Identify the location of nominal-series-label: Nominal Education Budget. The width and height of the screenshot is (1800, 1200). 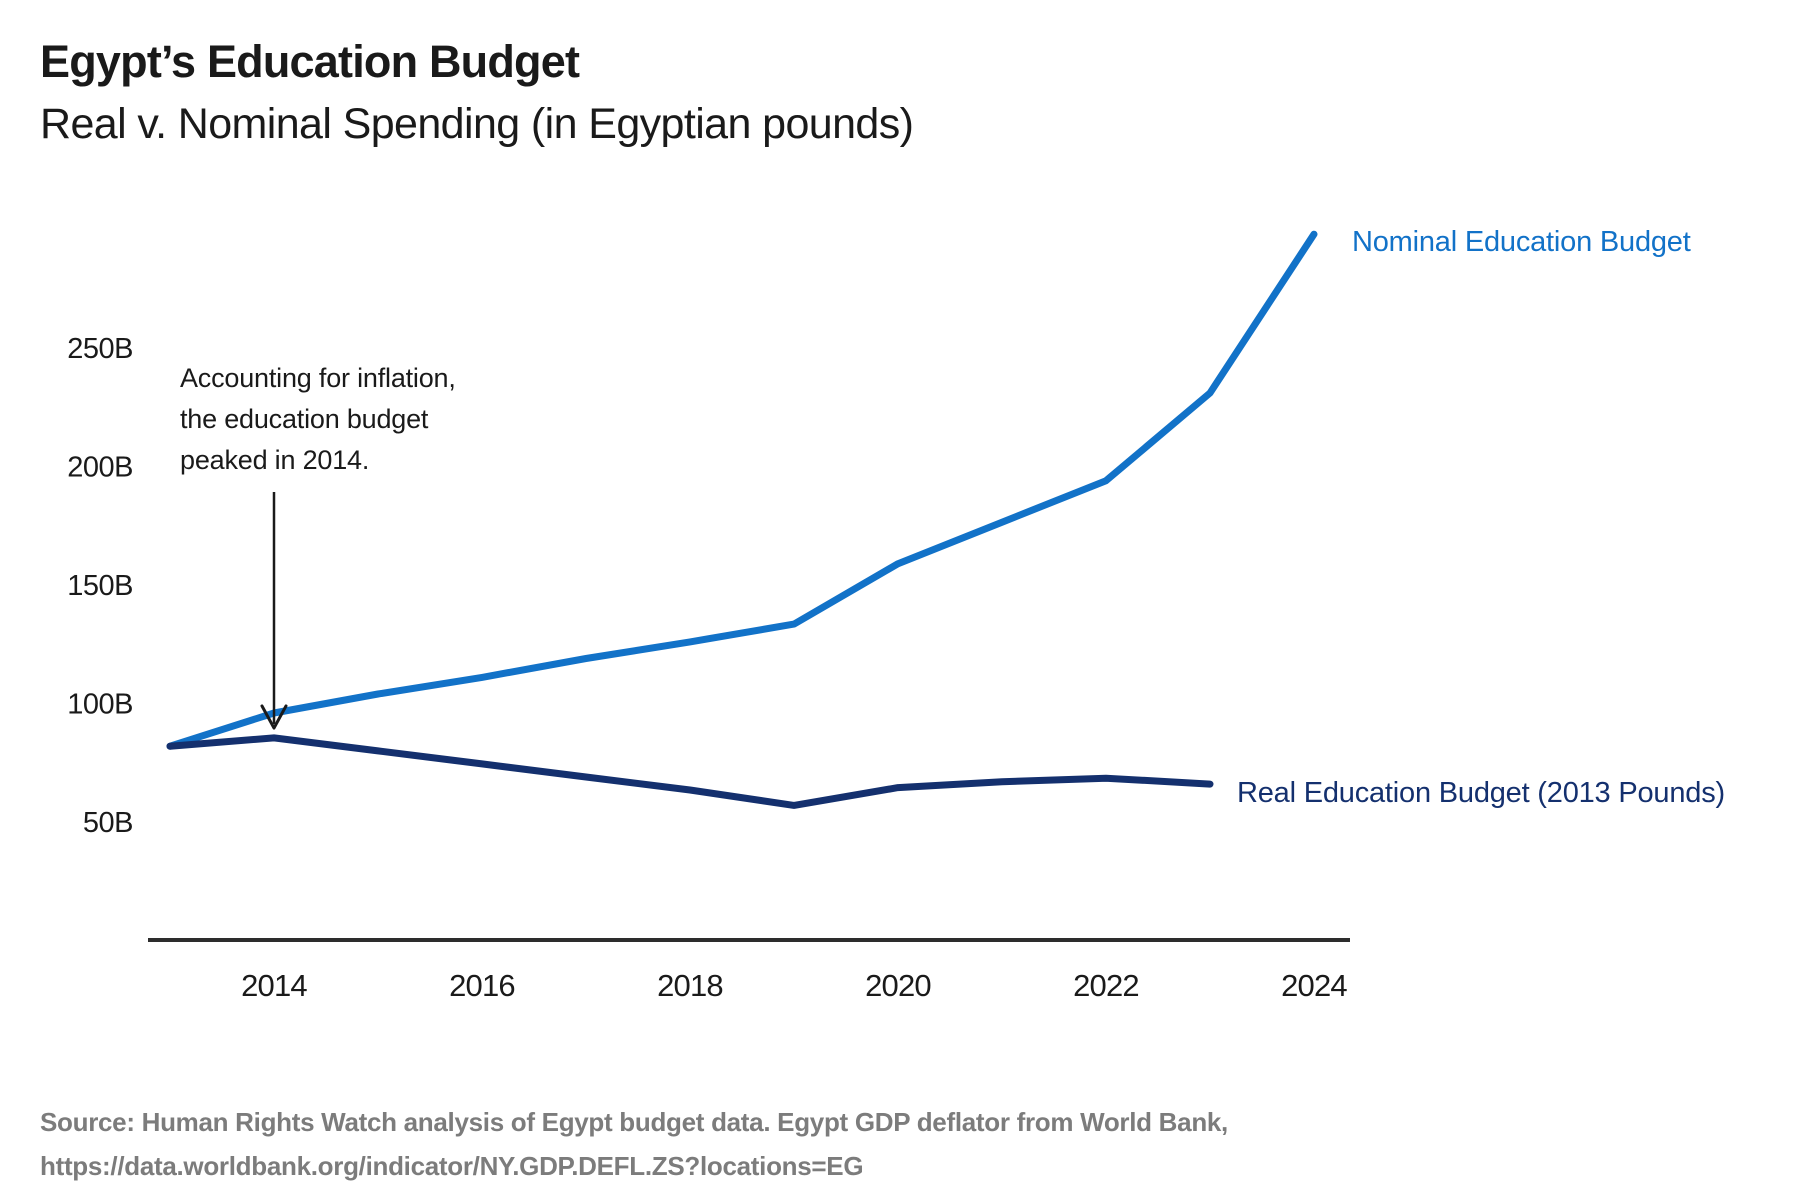
(1521, 242).